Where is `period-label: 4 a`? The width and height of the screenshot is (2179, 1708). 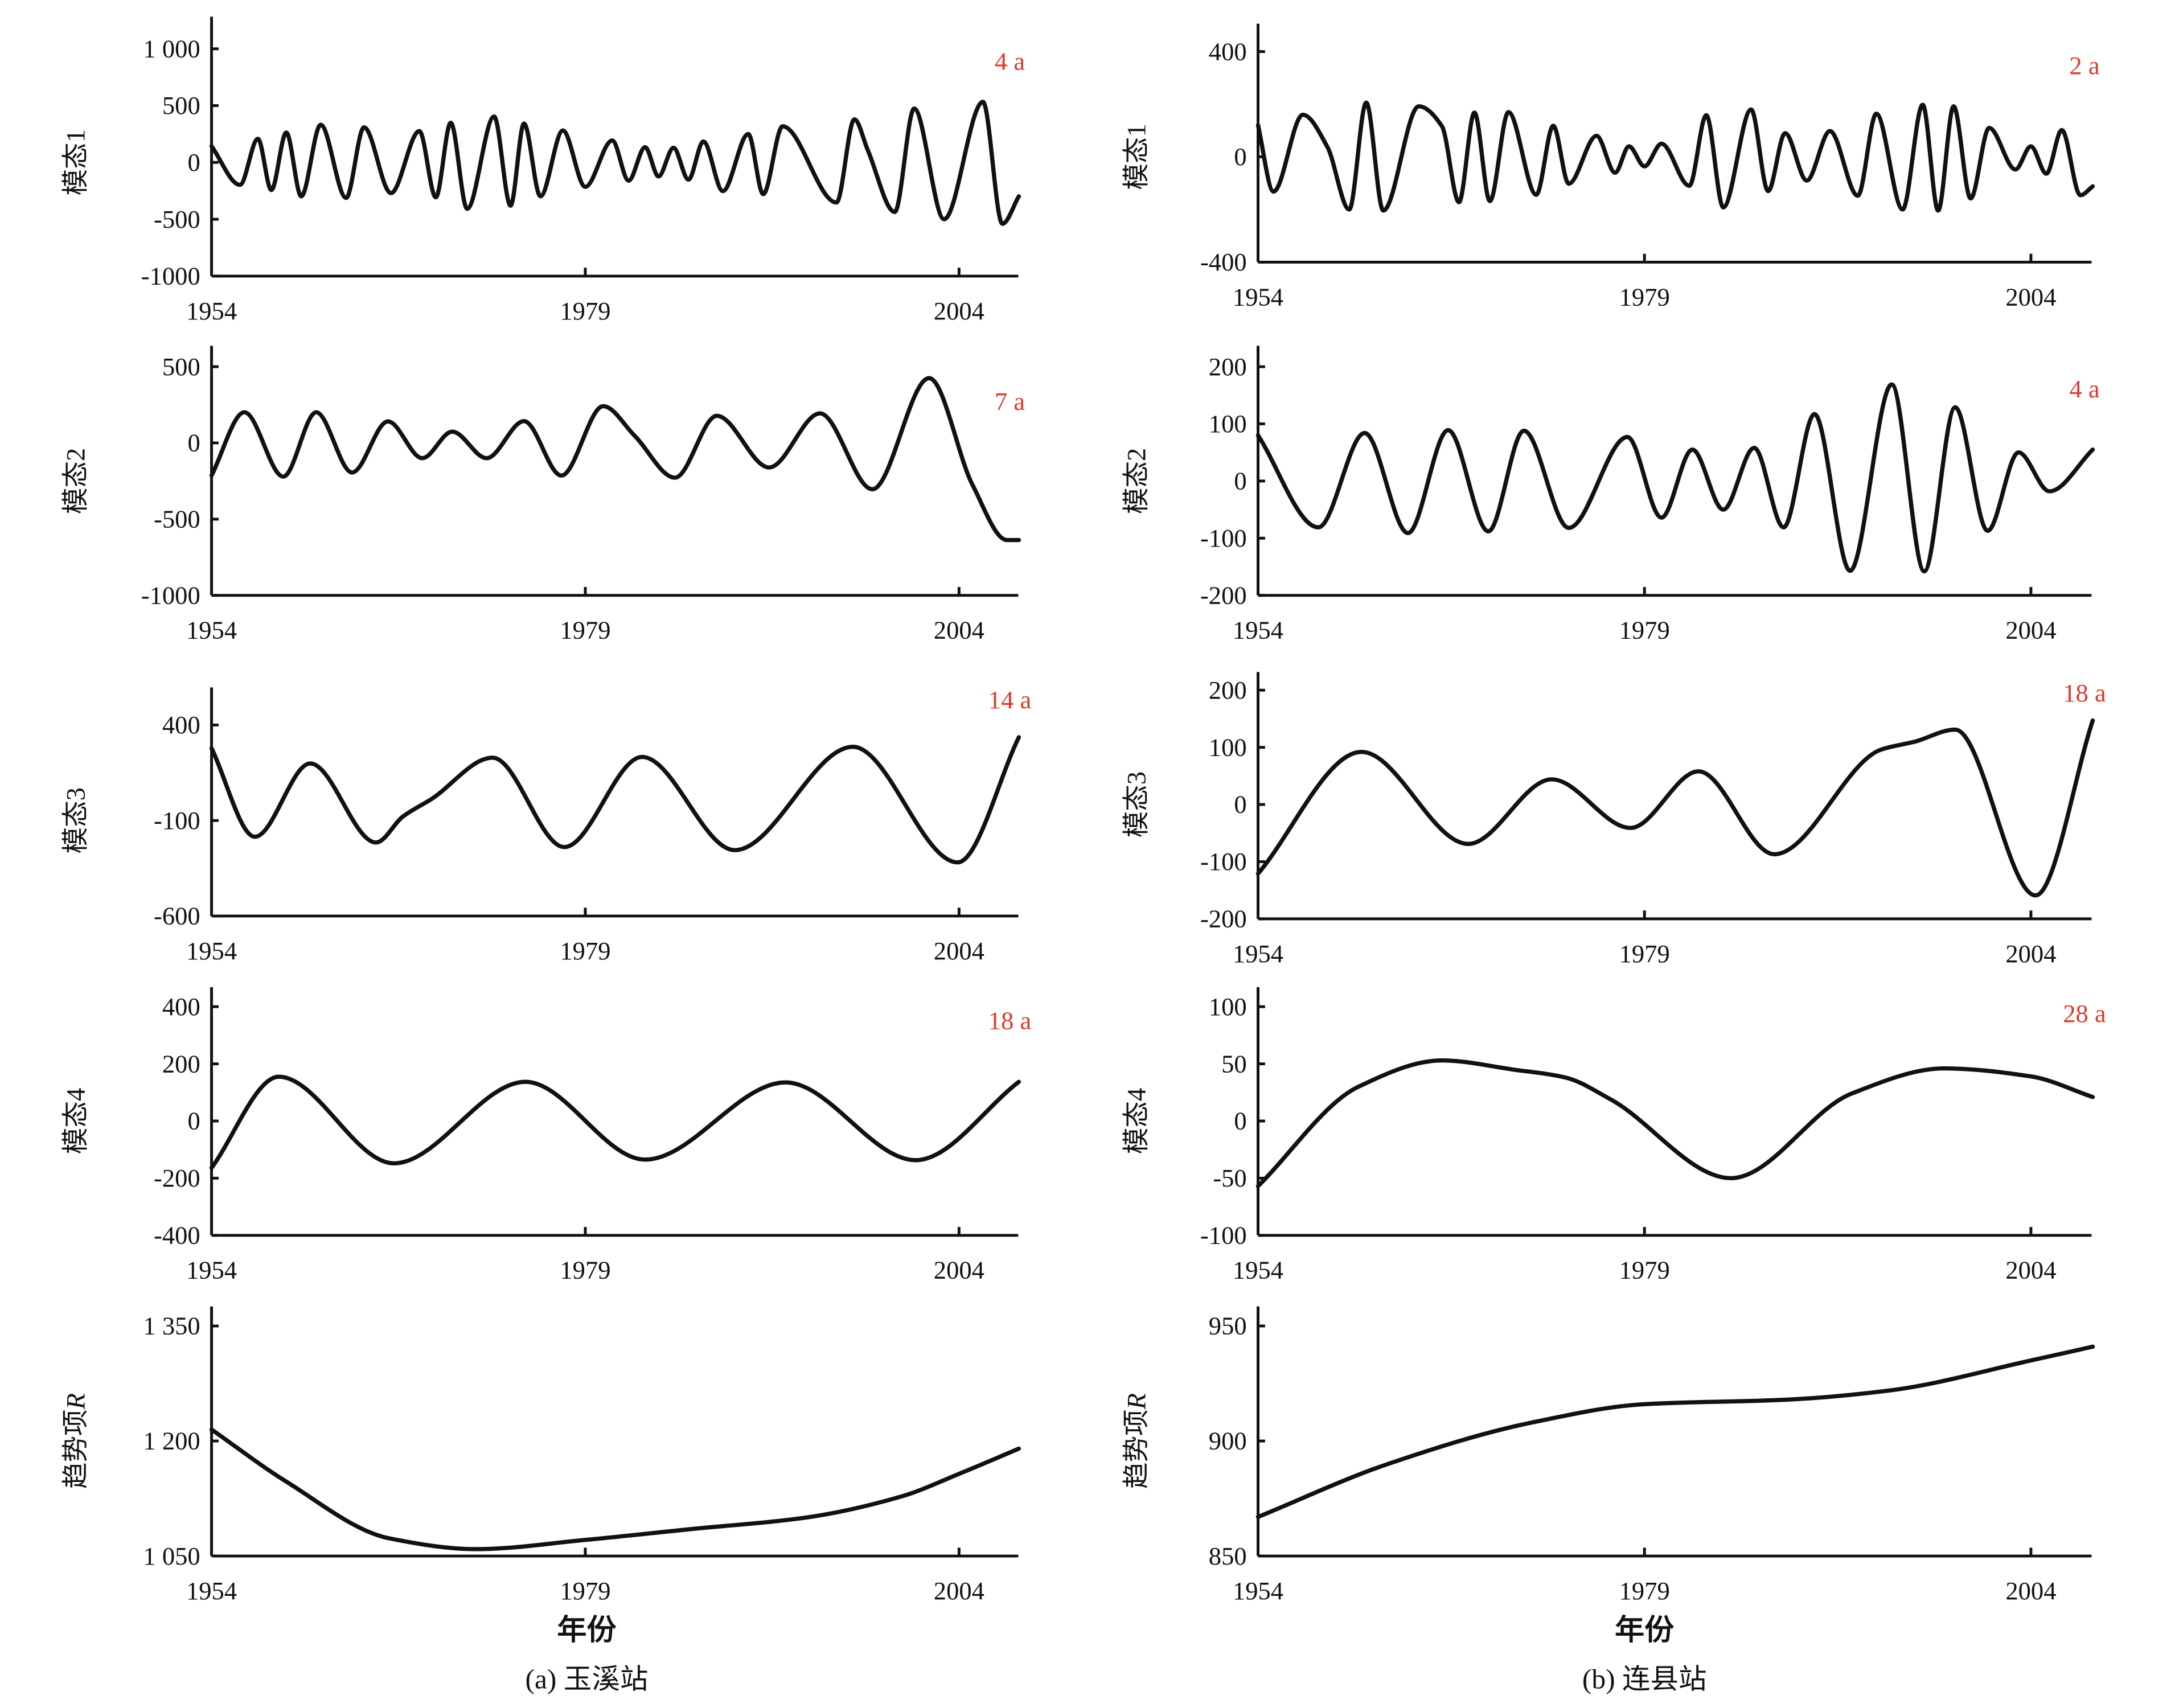 period-label: 4 a is located at coordinates (2084, 389).